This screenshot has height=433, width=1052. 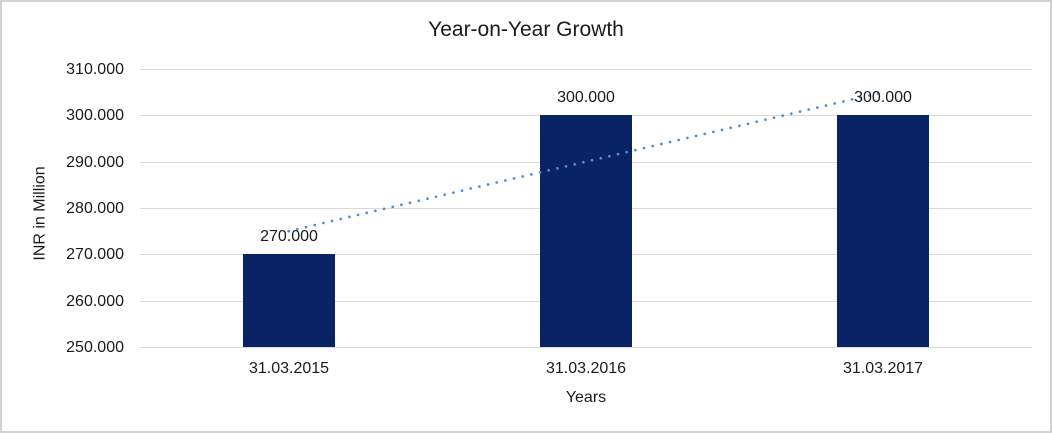 I want to click on data-label: 270.000, so click(x=289, y=236).